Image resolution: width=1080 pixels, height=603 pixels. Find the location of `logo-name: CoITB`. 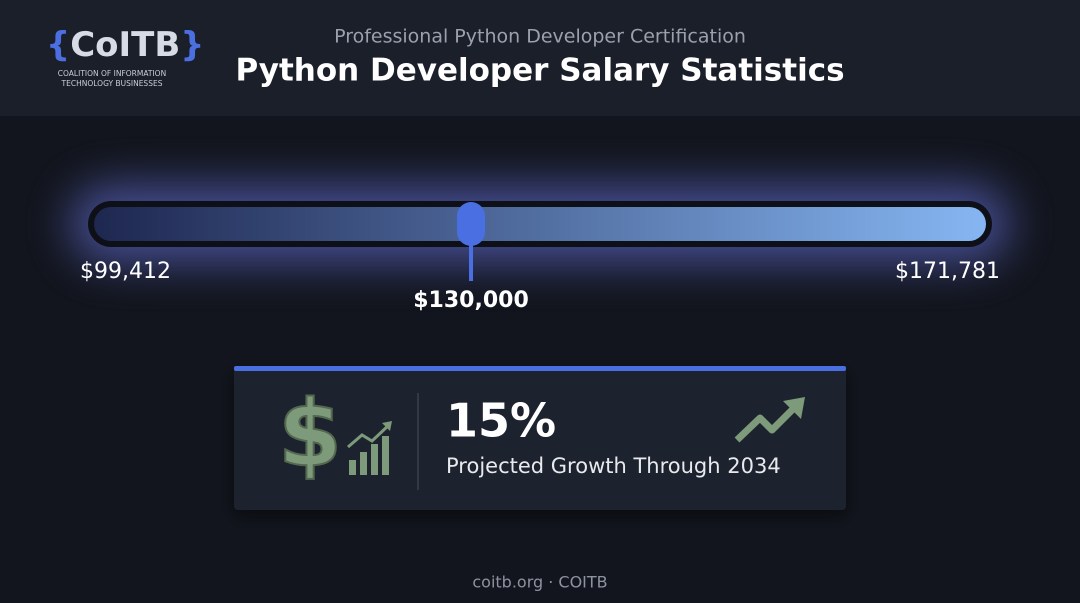

logo-name: CoITB is located at coordinates (125, 45).